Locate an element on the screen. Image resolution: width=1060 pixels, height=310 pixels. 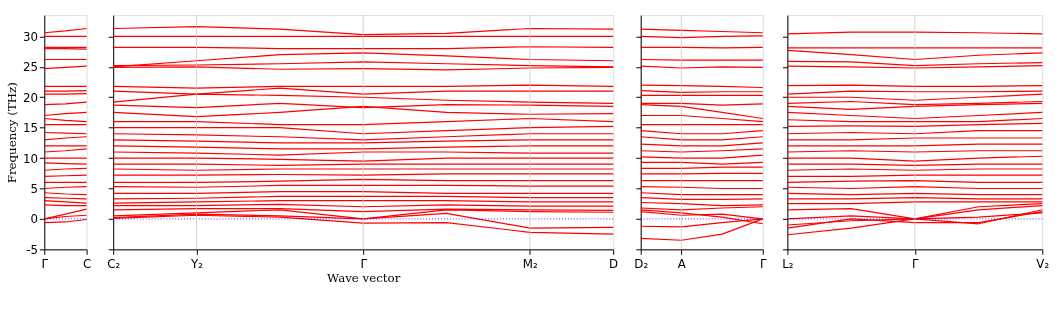
y-axis-title: Frequency (THz) is located at coordinates (11, 133).